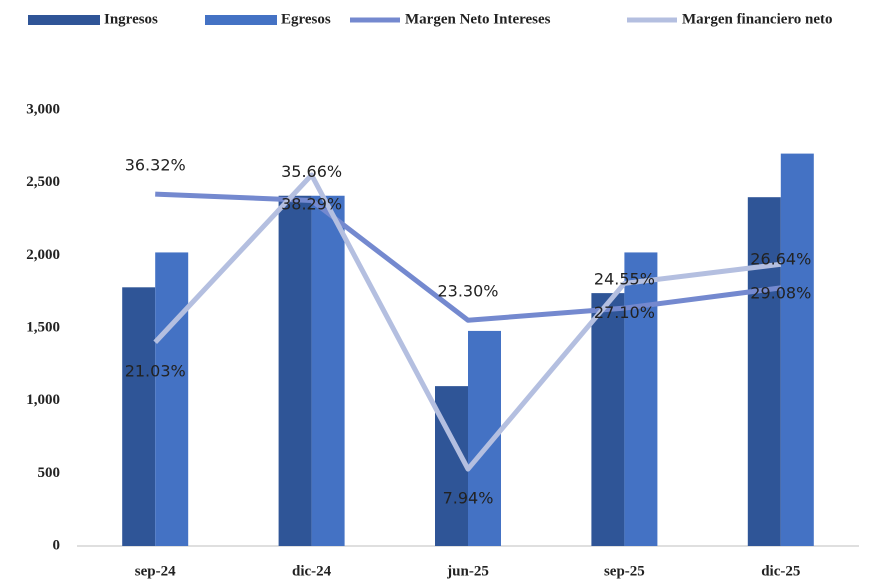 The height and width of the screenshot is (580, 885). I want to click on legend-label: Ingresos, so click(131, 19).